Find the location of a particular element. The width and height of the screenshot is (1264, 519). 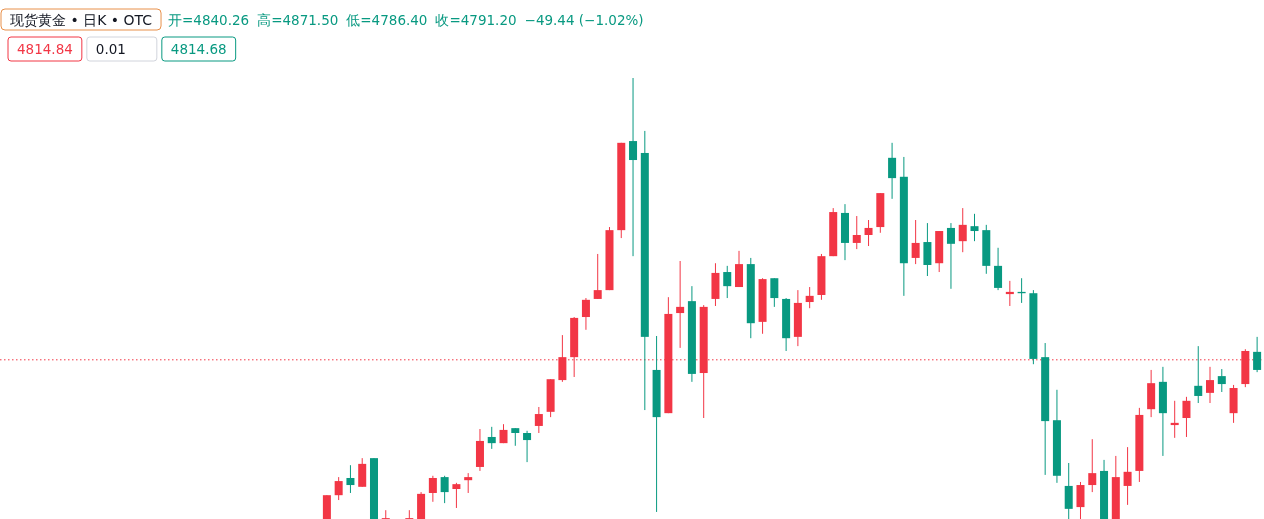

header: 现货黄金 • 日K • OTC 开=4840.26 高=4871.50 低=4786.40 收=4791.20 −49.44 (−1.02%) 4814.84 0.01 4814.68 is located at coordinates (322, 35).